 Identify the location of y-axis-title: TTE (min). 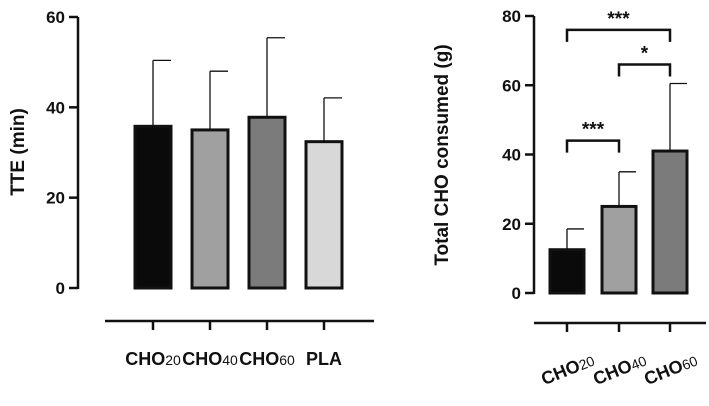
(18, 152).